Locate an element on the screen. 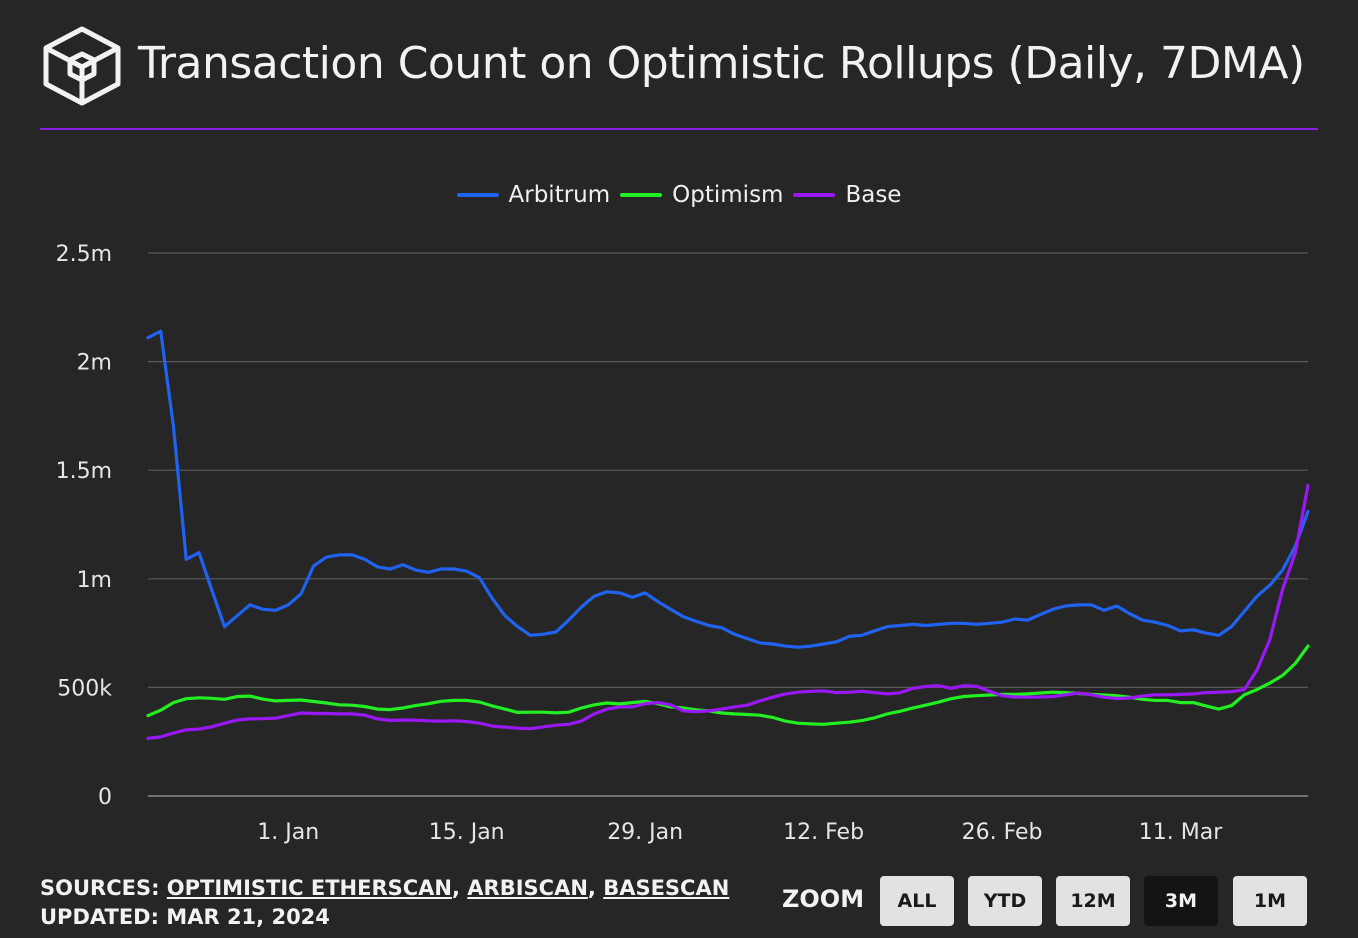 The width and height of the screenshot is (1358, 938). legend-item-base: Base is located at coordinates (847, 195).